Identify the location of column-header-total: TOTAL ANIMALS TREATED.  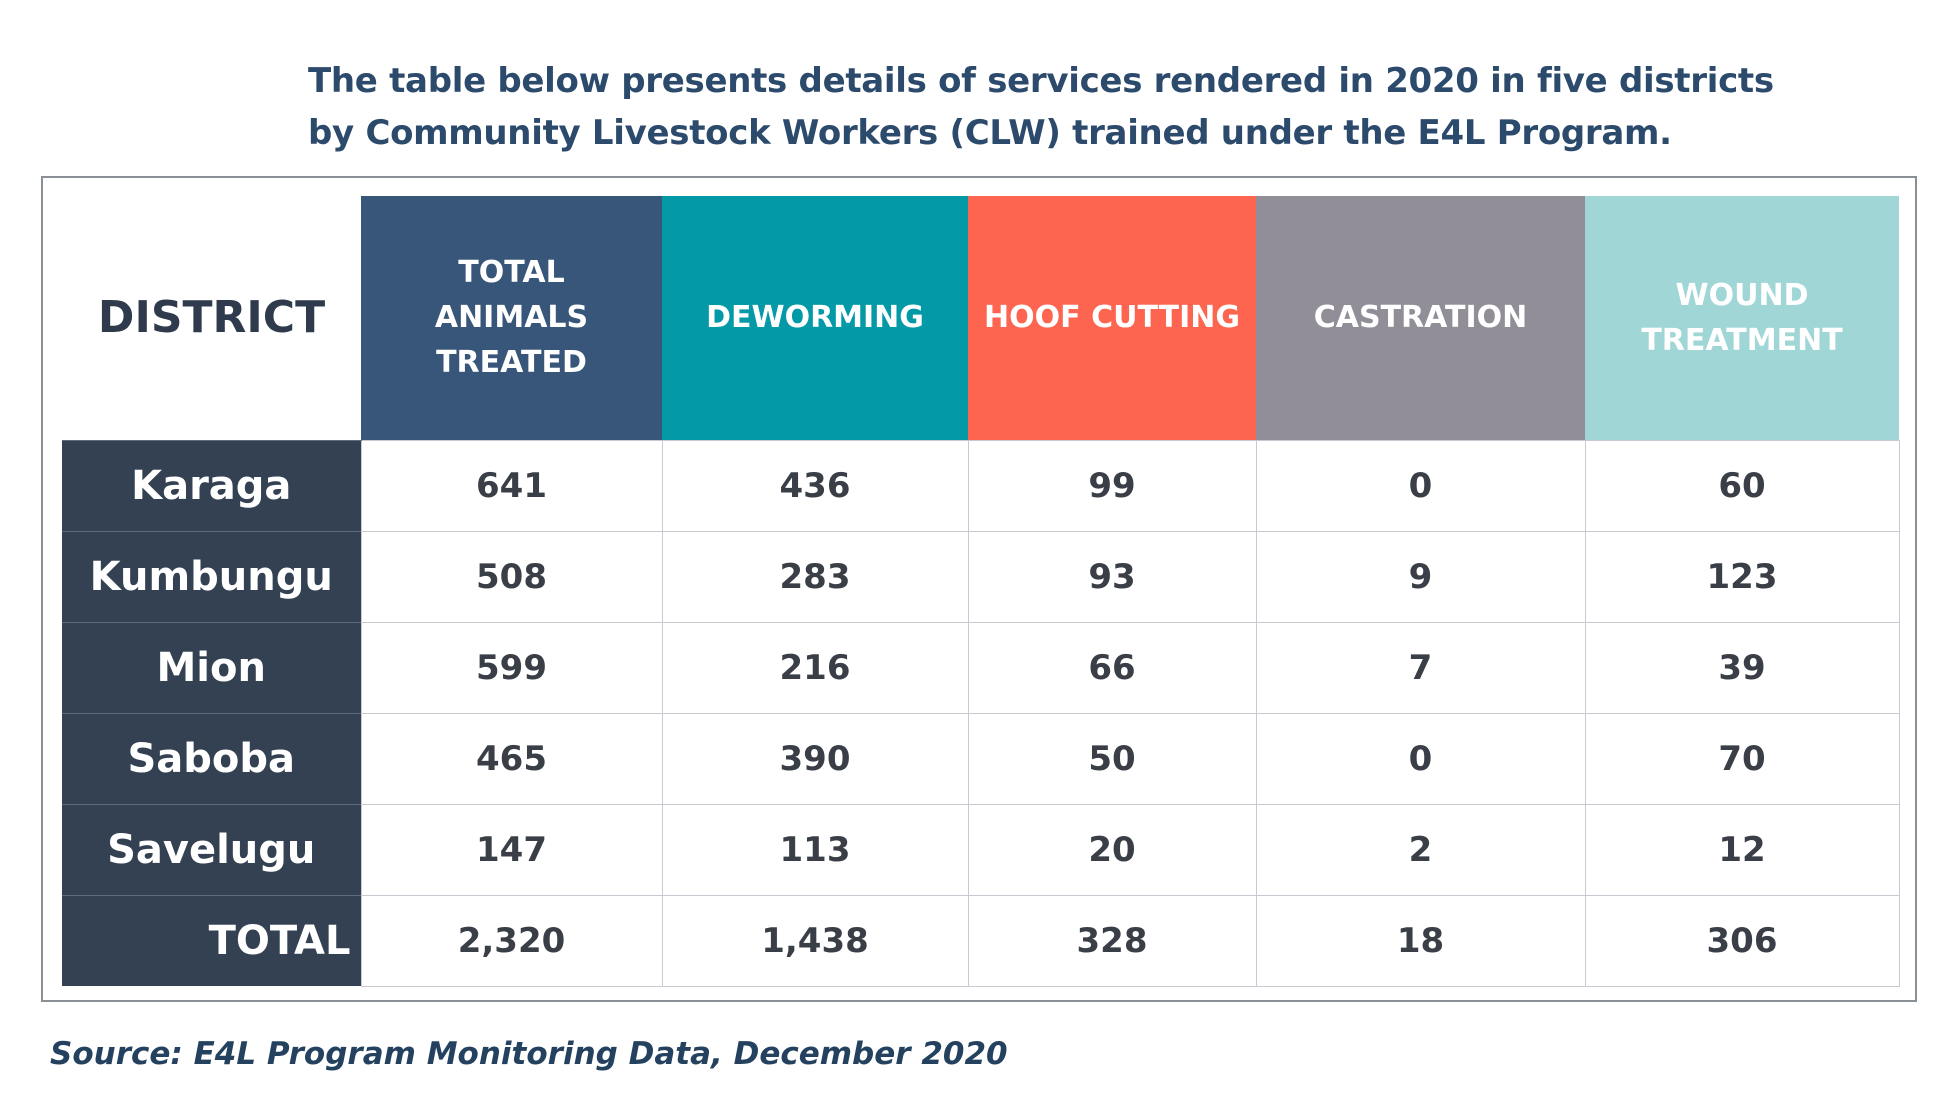
(511, 318).